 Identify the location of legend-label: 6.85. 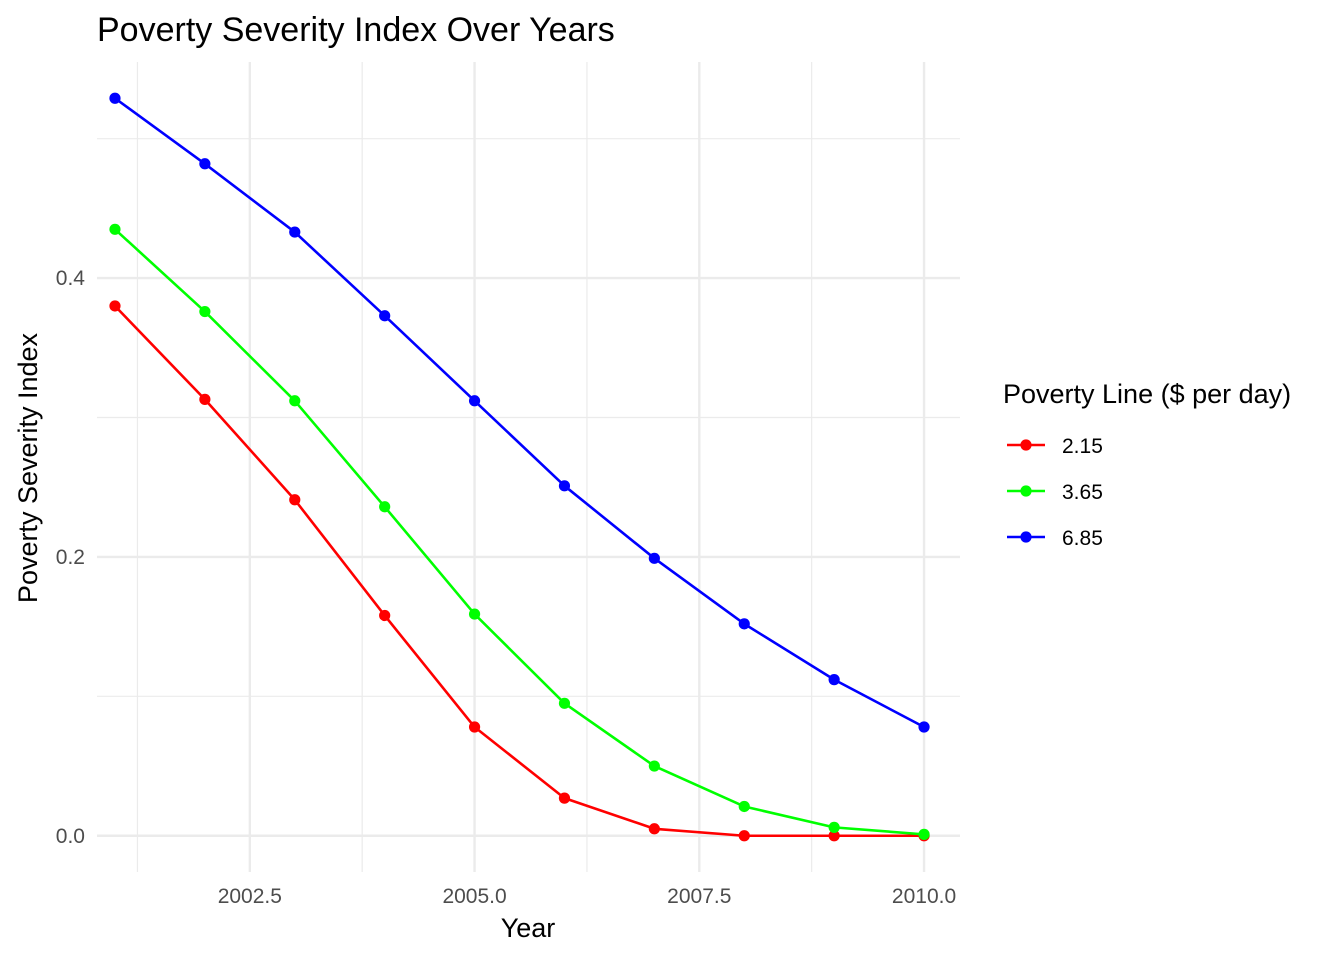
(1082, 538).